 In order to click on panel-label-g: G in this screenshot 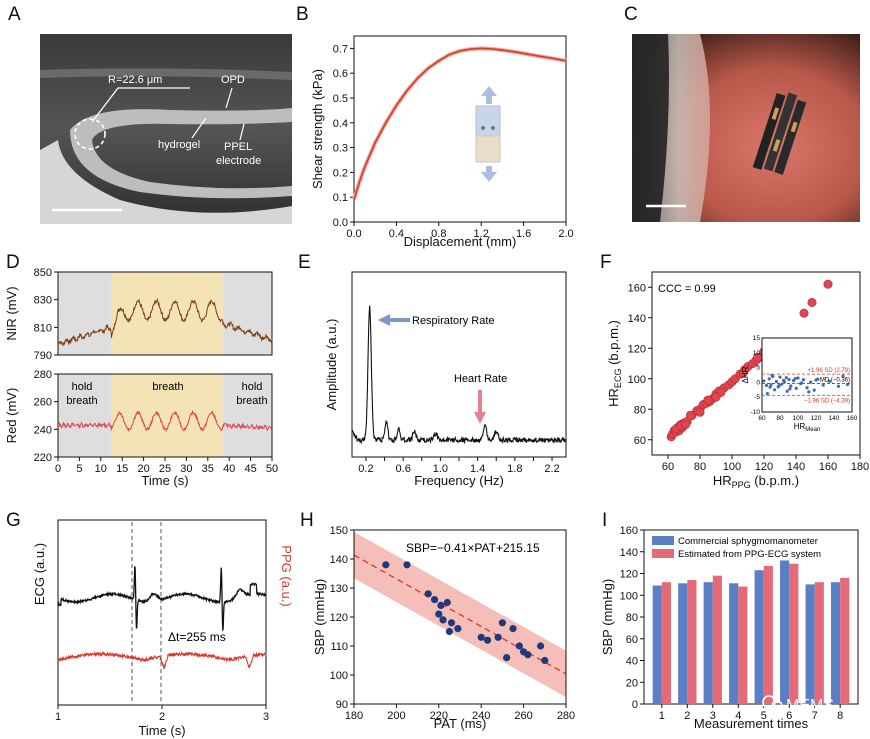, I will do `click(13, 520)`.